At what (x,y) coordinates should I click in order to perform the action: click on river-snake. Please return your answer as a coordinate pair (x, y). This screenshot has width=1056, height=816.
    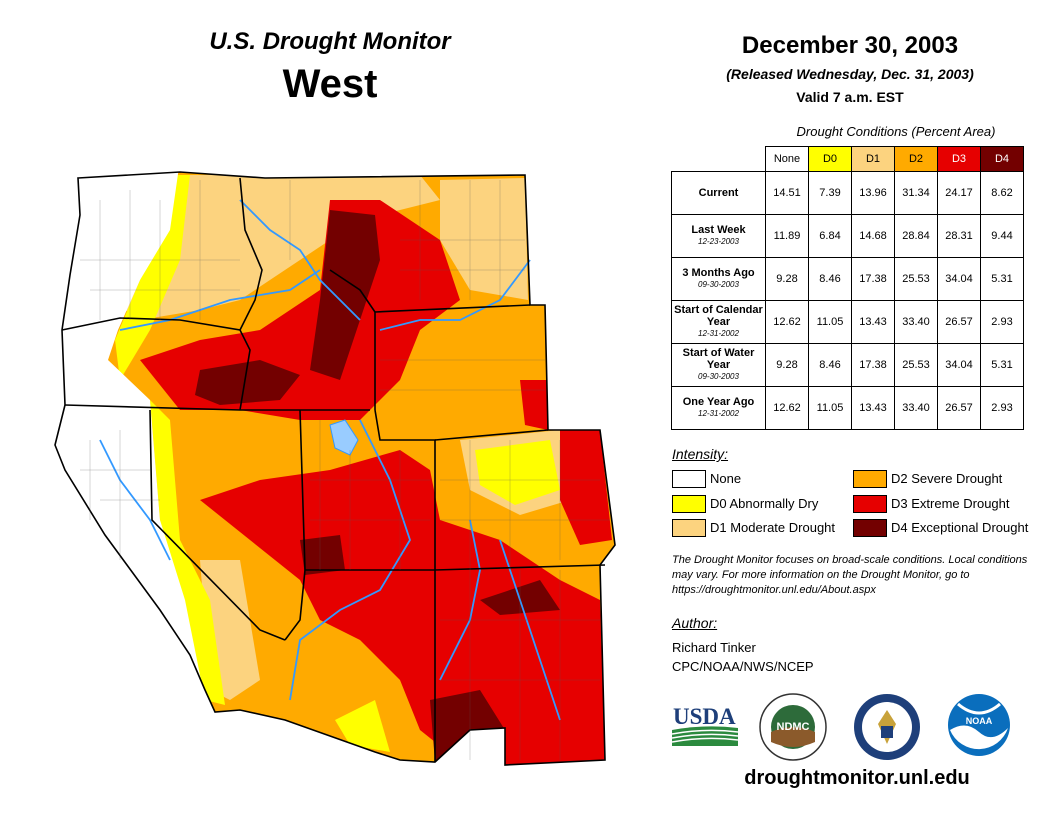
    Looking at the image, I should click on (300, 260).